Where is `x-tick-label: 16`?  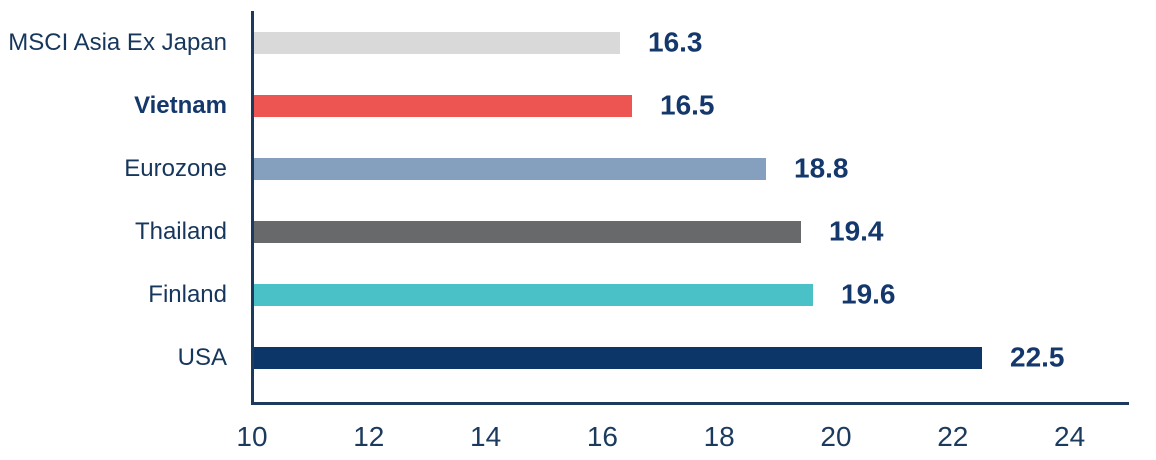
x-tick-label: 16 is located at coordinates (602, 436).